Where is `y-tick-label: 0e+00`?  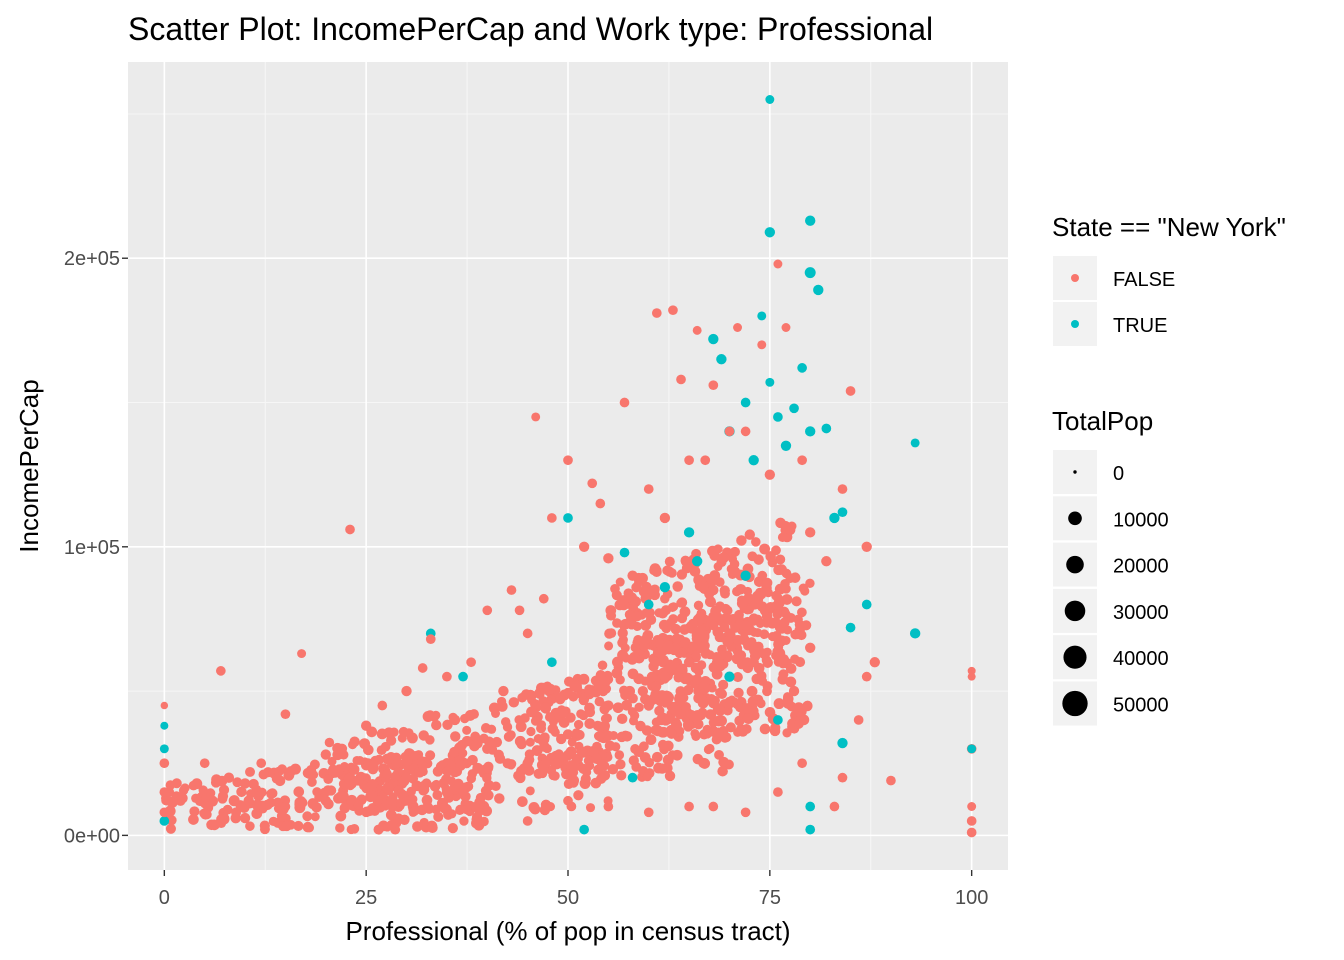 y-tick-label: 0e+00 is located at coordinates (92, 836).